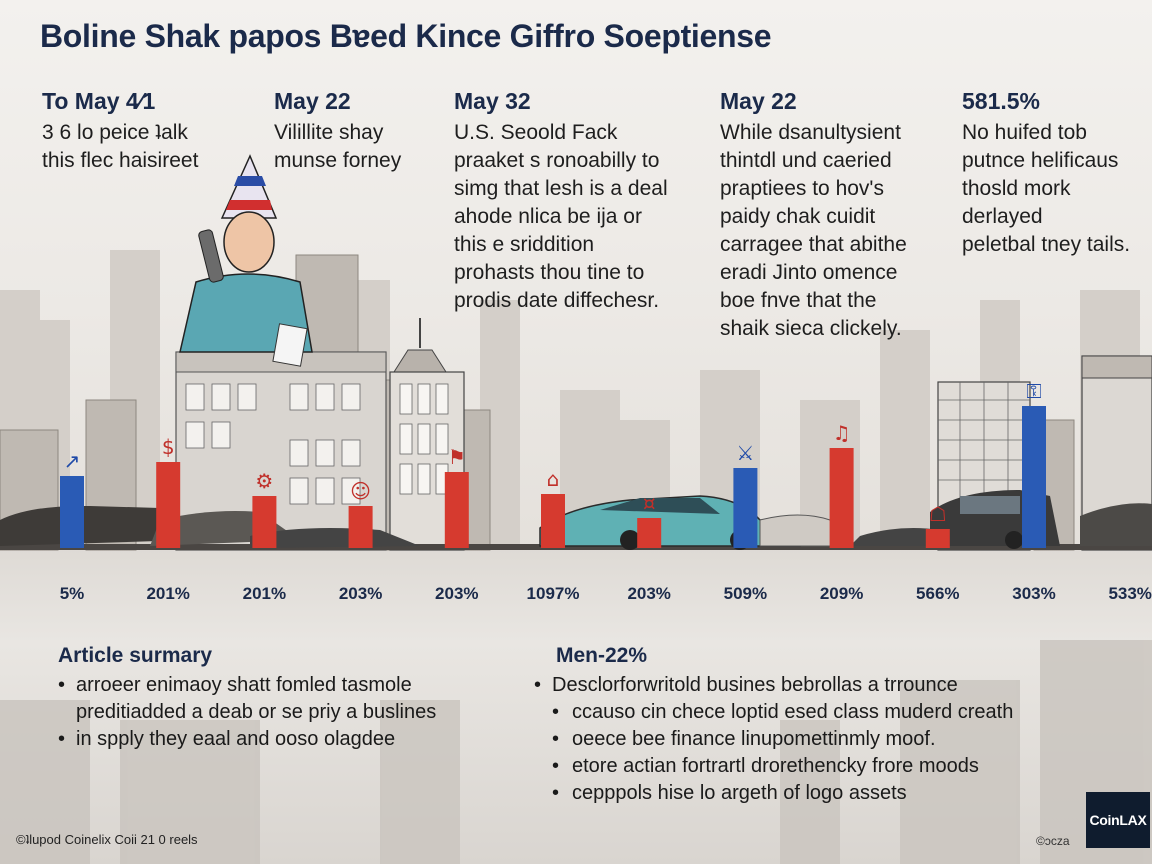 This screenshot has height=864, width=1152. What do you see at coordinates (1046, 244) in the screenshot?
I see `annotation-line: peletbal tney tails.` at bounding box center [1046, 244].